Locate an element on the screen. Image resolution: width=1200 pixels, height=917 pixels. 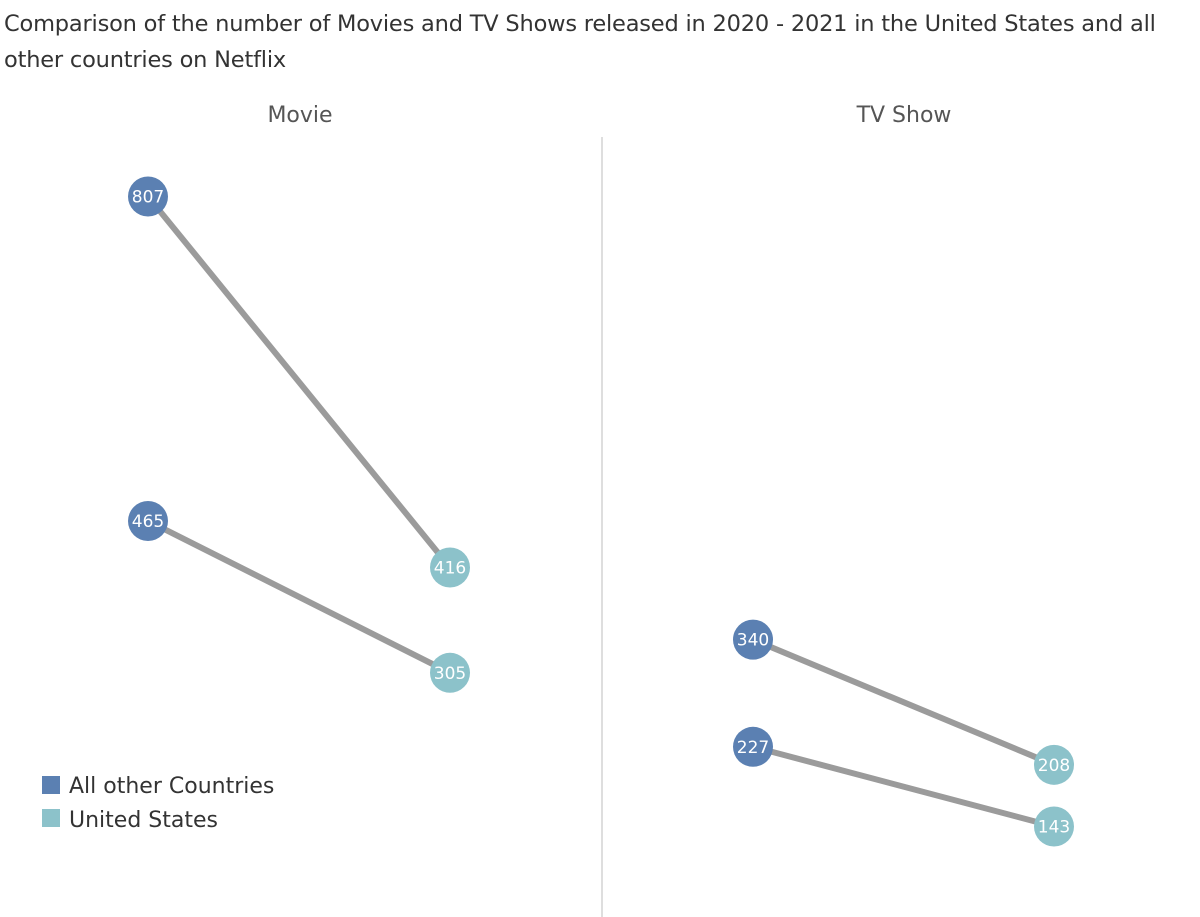
data-label-movie-united-states: 416 is located at coordinates (450, 568).